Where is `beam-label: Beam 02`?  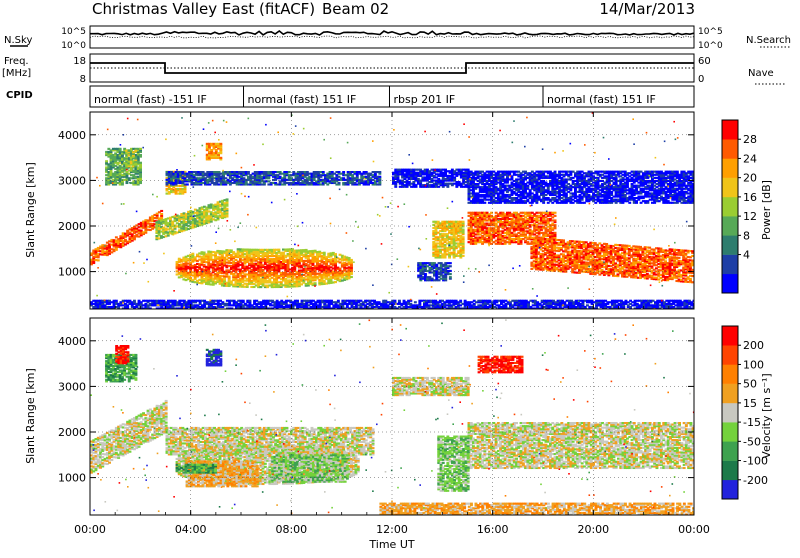 beam-label: Beam 02 is located at coordinates (355, 9).